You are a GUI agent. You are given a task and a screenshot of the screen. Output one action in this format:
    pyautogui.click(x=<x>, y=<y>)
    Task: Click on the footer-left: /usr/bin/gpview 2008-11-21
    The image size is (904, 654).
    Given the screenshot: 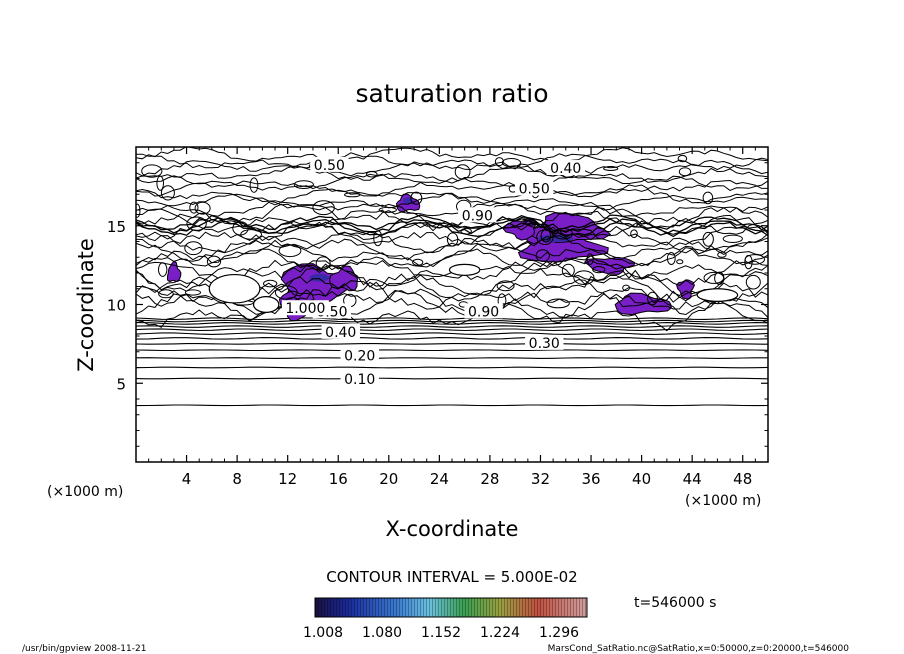 What is the action you would take?
    pyautogui.click(x=84, y=649)
    